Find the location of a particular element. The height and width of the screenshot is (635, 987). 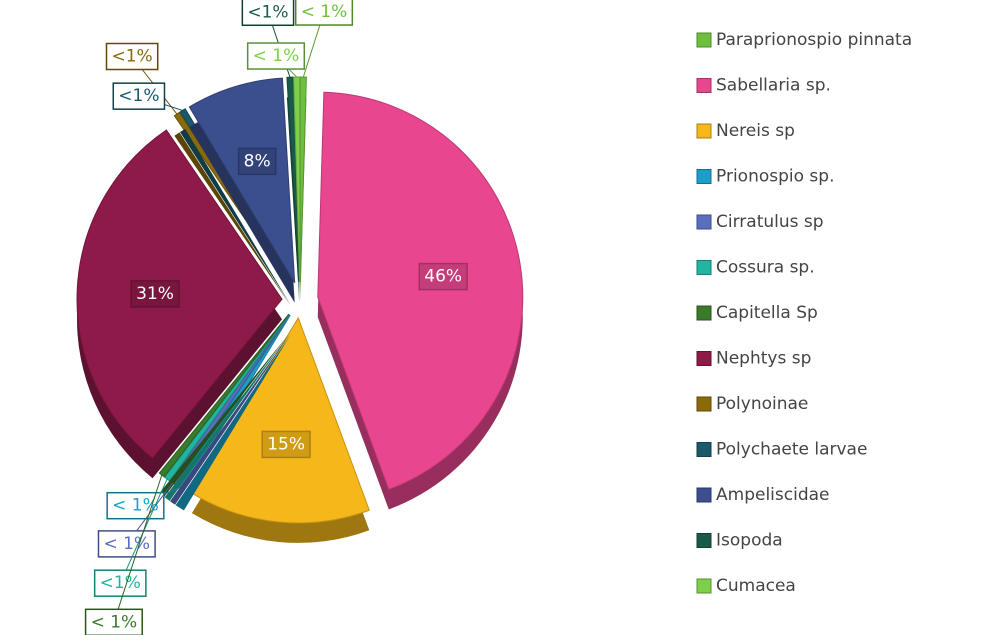

legend-label: Polychaete larvae is located at coordinates (791, 450).